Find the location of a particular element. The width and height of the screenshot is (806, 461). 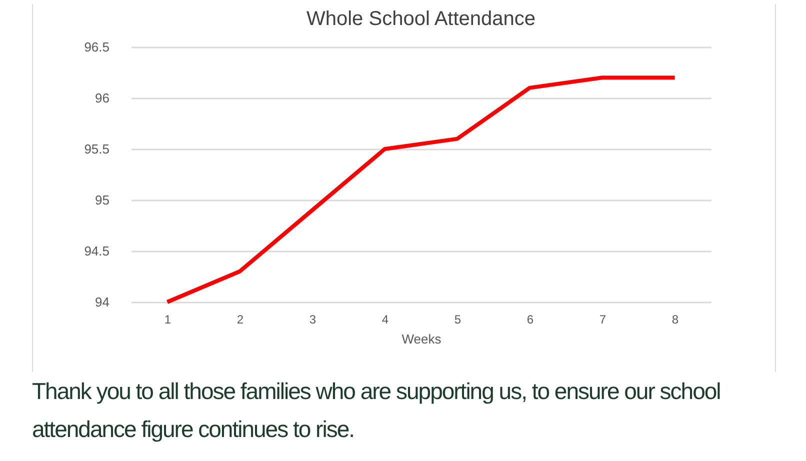

y-tick-label: 94 is located at coordinates (102, 302).